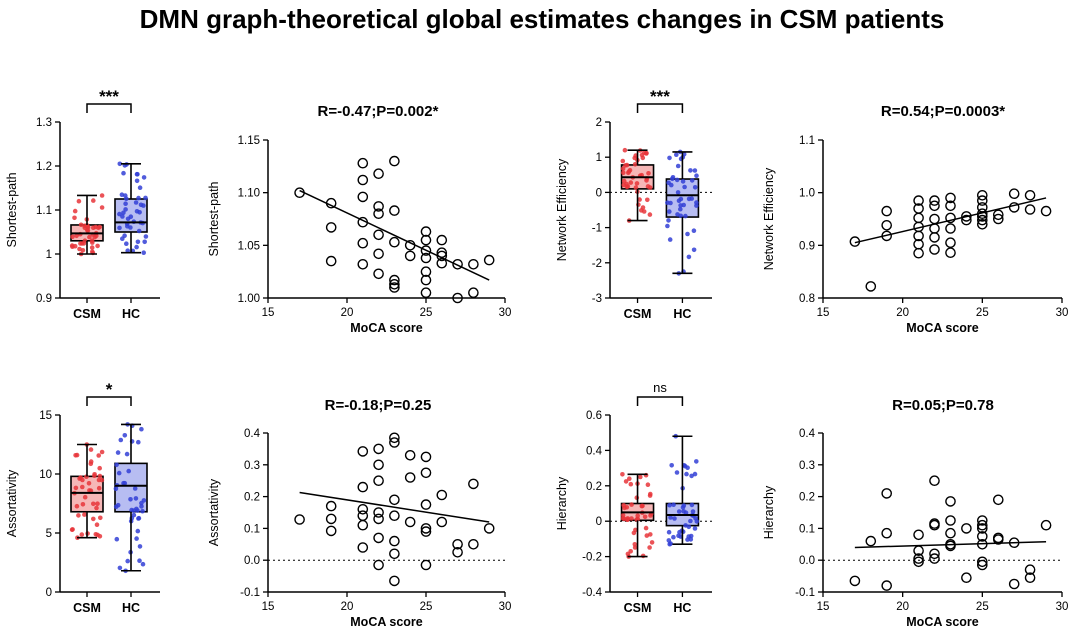 This screenshot has width=1084, height=635. I want to click on y-axis-label: Assortativity, so click(12, 503).